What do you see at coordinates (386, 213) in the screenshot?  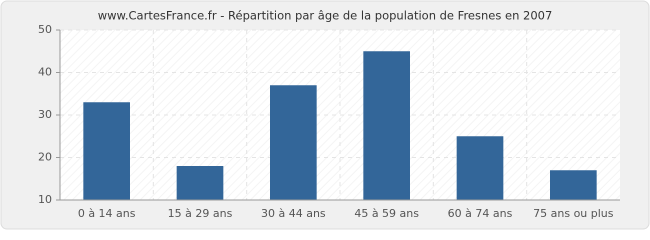 I see `x-tick-label: 45 à 59 ans` at bounding box center [386, 213].